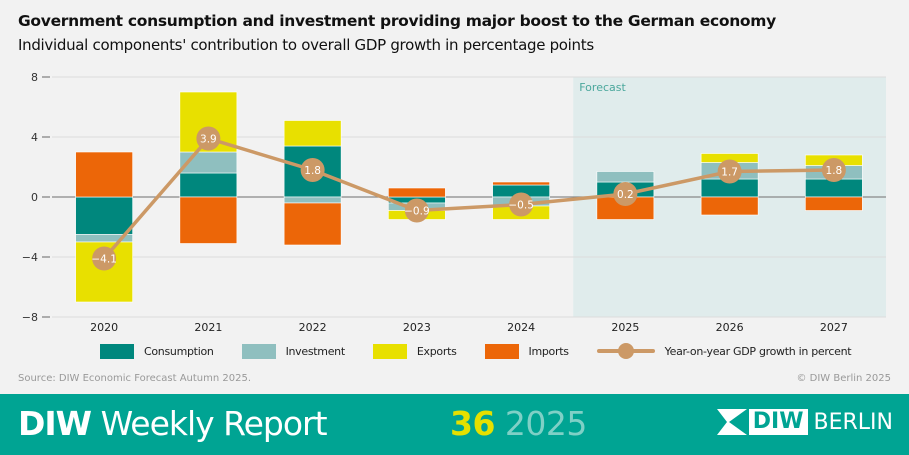  I want to click on forecast-label: Forecast, so click(602, 87).